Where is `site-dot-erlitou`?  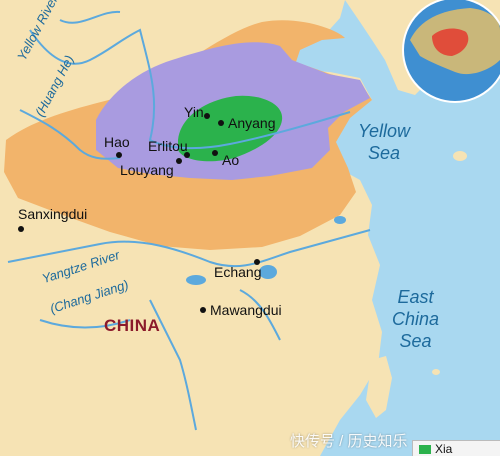 site-dot-erlitou is located at coordinates (187, 155).